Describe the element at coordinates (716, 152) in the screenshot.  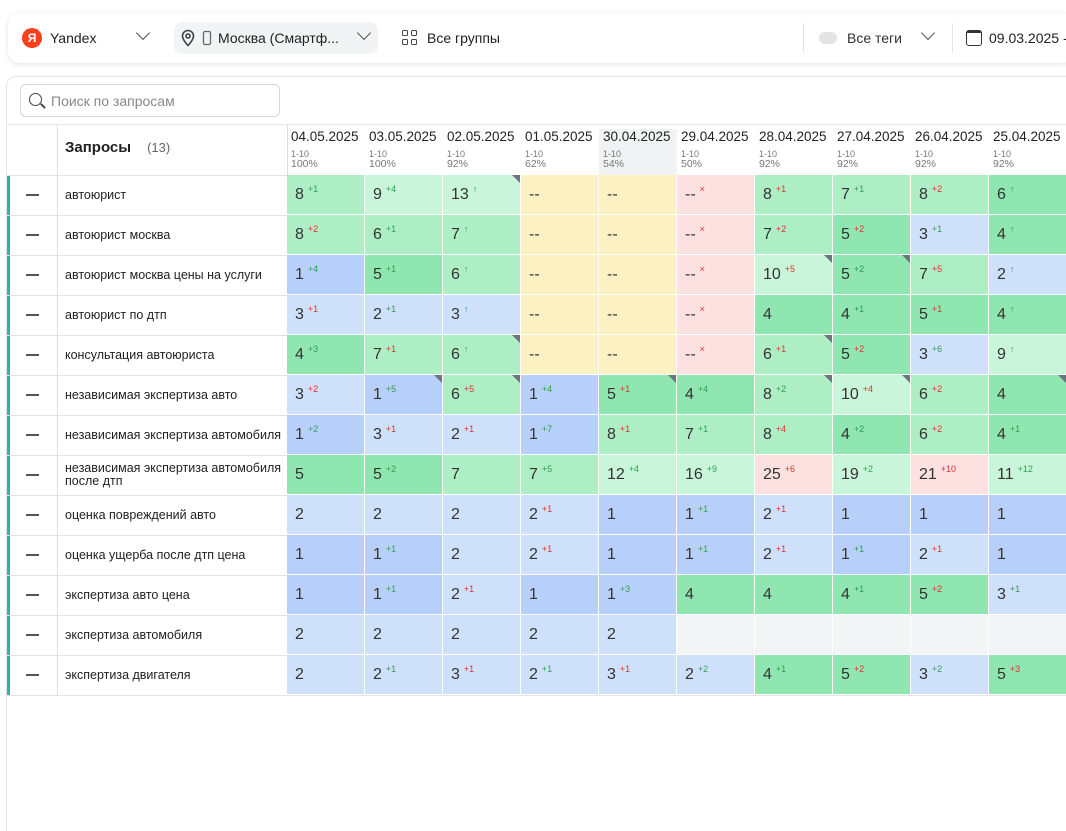
I see `date-column-header: 29.04.2025 1-10 50%` at that location.